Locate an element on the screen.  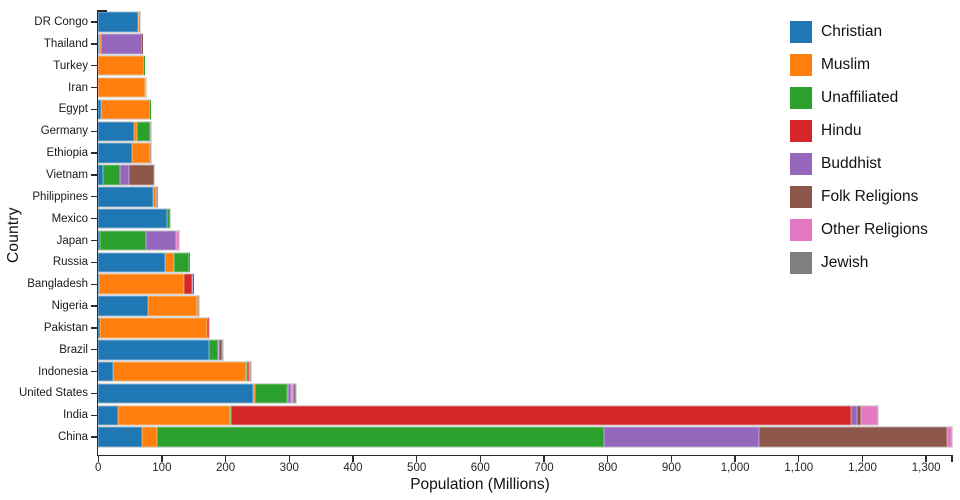
legend-item-jewish: Jewish is located at coordinates (859, 263).